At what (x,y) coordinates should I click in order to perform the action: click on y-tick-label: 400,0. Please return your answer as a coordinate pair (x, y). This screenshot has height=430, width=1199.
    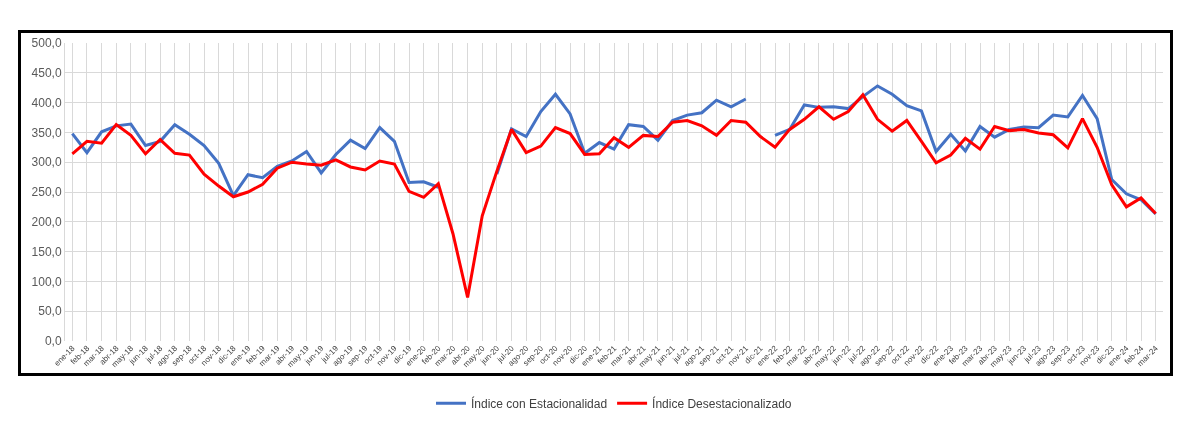
    Looking at the image, I should click on (46, 102).